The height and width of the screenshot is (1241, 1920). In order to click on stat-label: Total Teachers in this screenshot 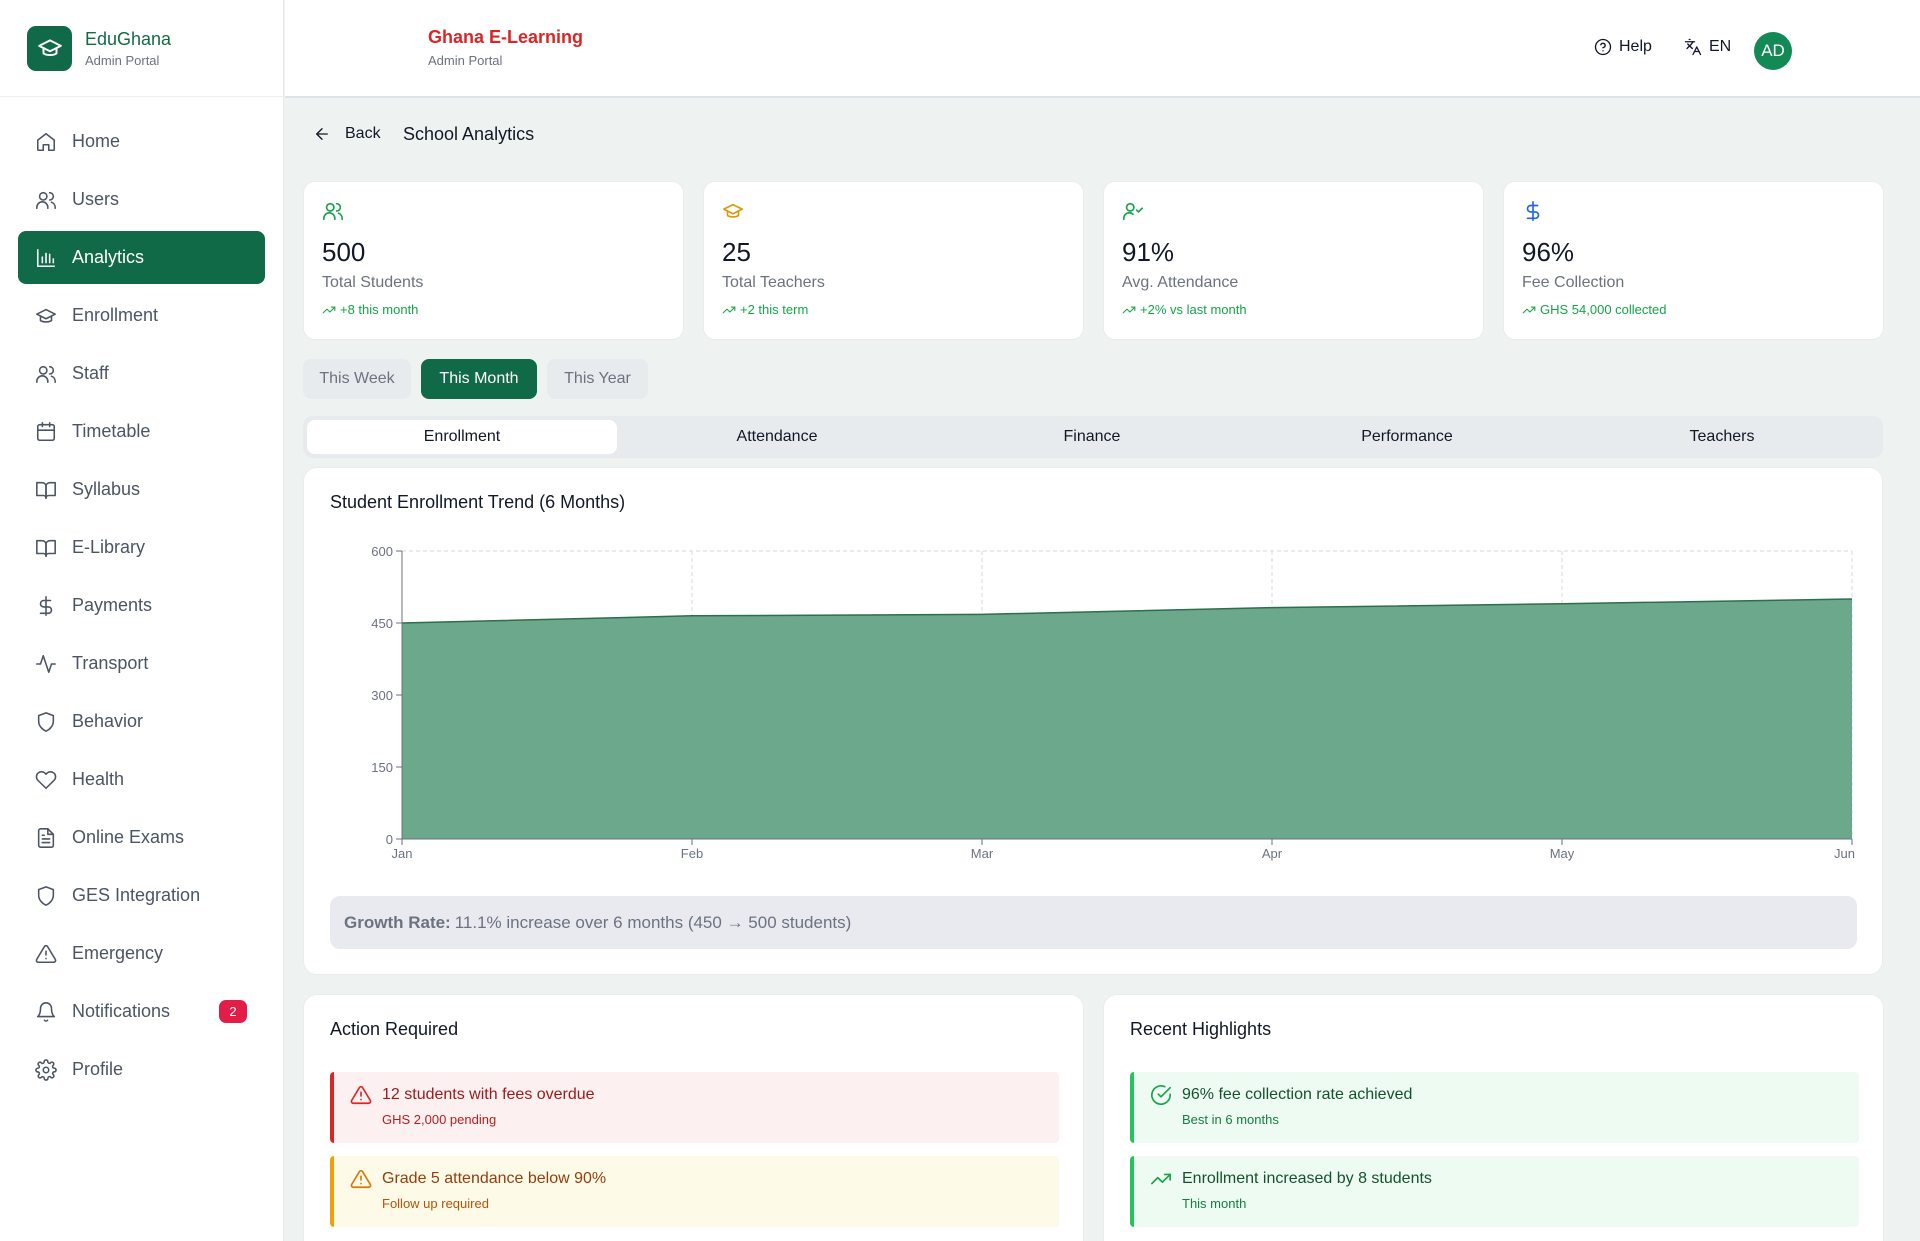, I will do `click(773, 282)`.